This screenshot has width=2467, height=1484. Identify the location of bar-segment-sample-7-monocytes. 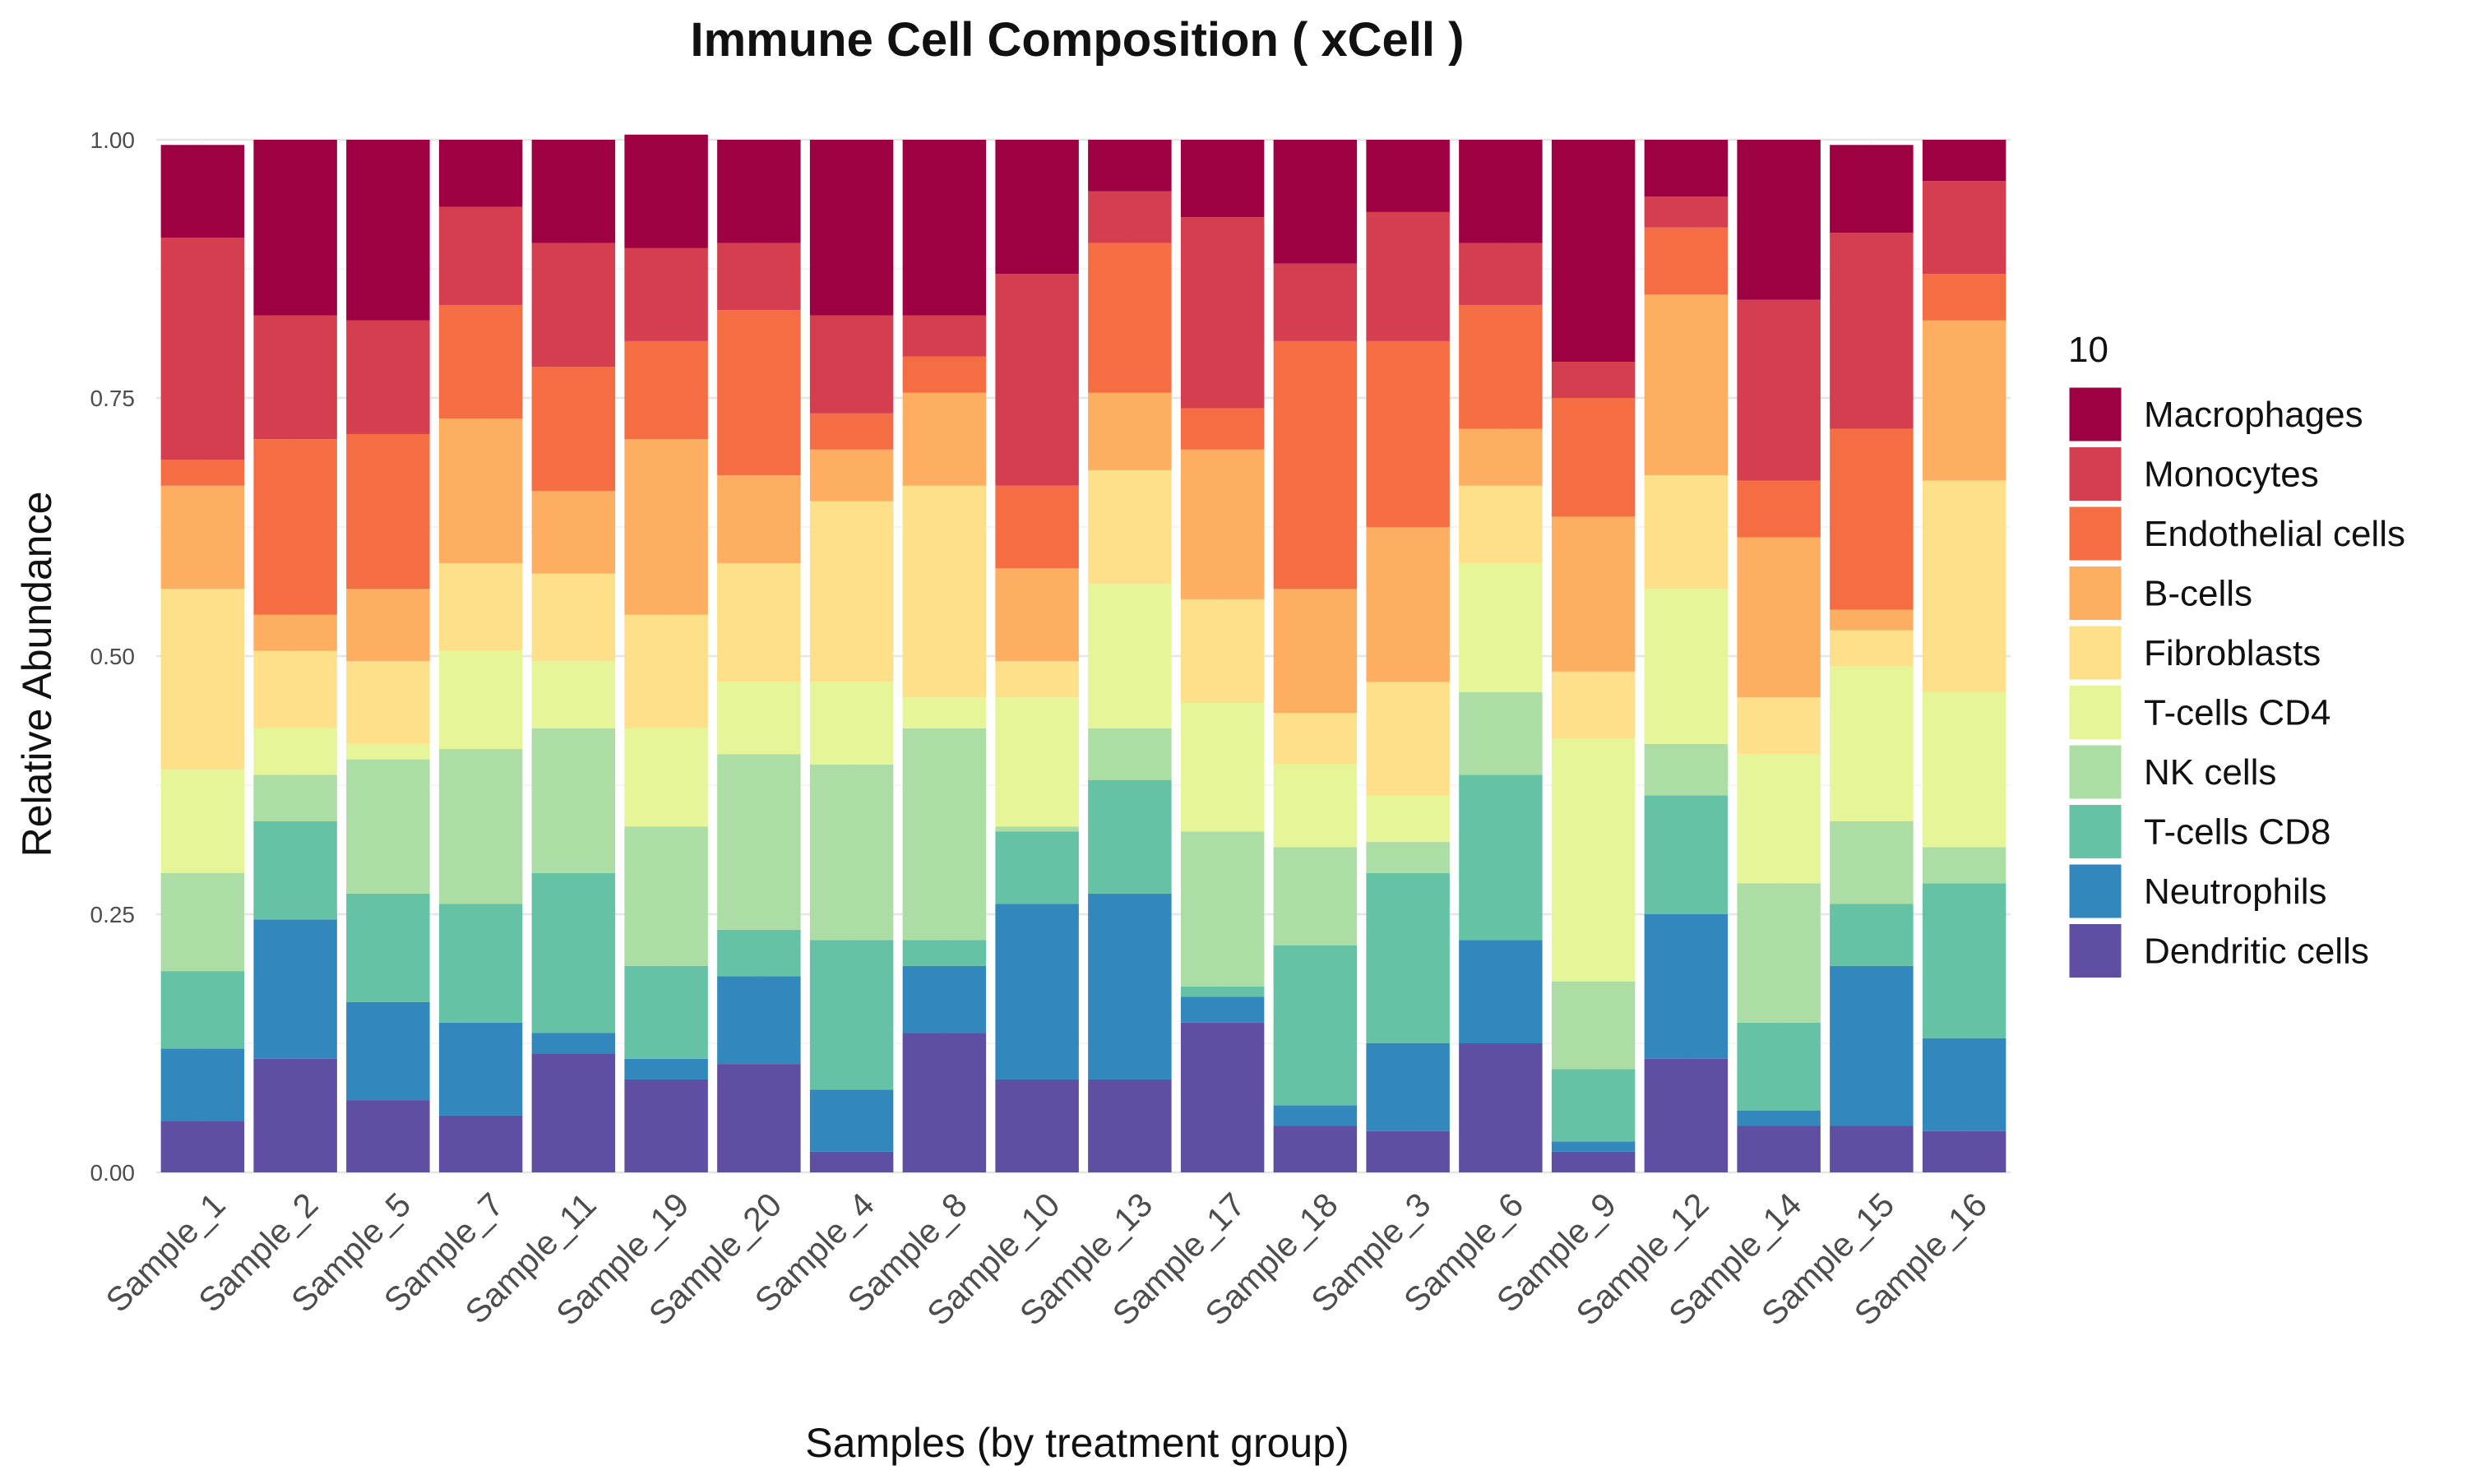
(481, 255).